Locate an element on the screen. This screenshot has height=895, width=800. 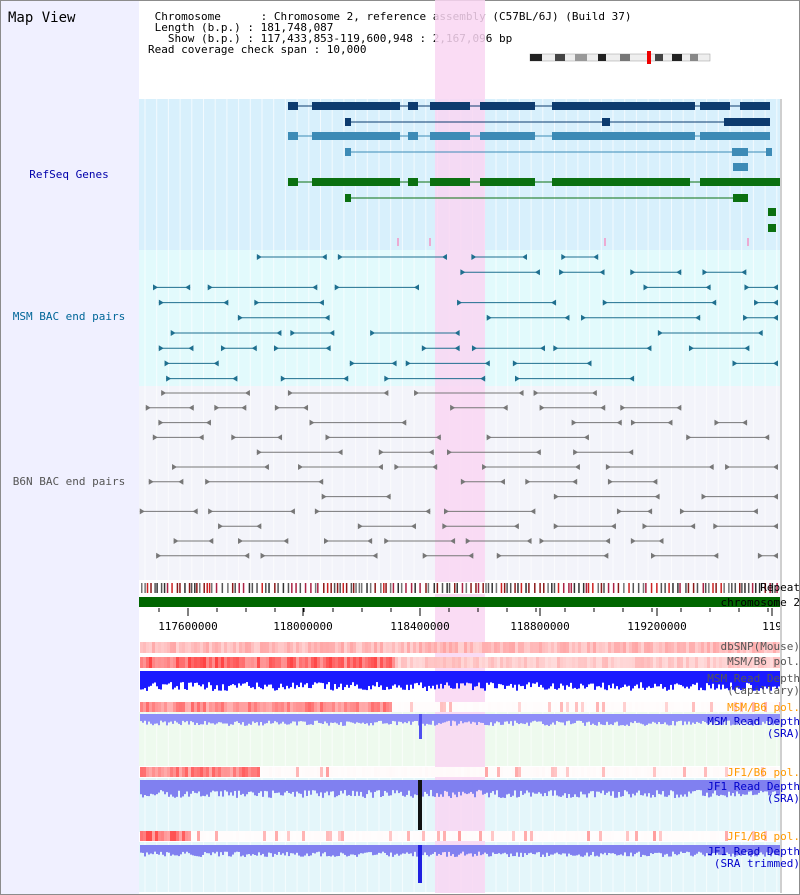
dbsnp-track is located at coordinates (461, 647).